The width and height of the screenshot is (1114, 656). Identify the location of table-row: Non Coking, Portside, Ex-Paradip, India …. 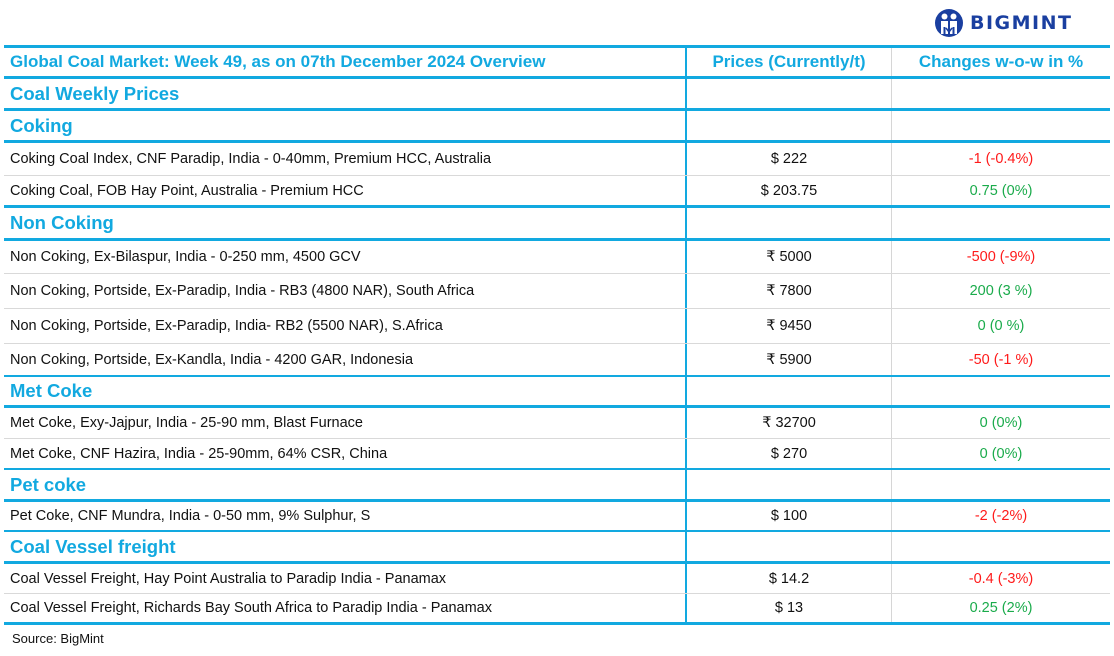
(557, 291).